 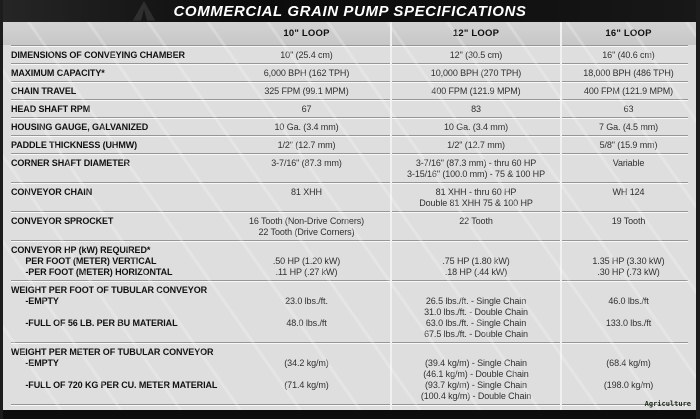 I want to click on value-line: 67.5 lbs./ft. - Double Chain, so click(x=476, y=334).